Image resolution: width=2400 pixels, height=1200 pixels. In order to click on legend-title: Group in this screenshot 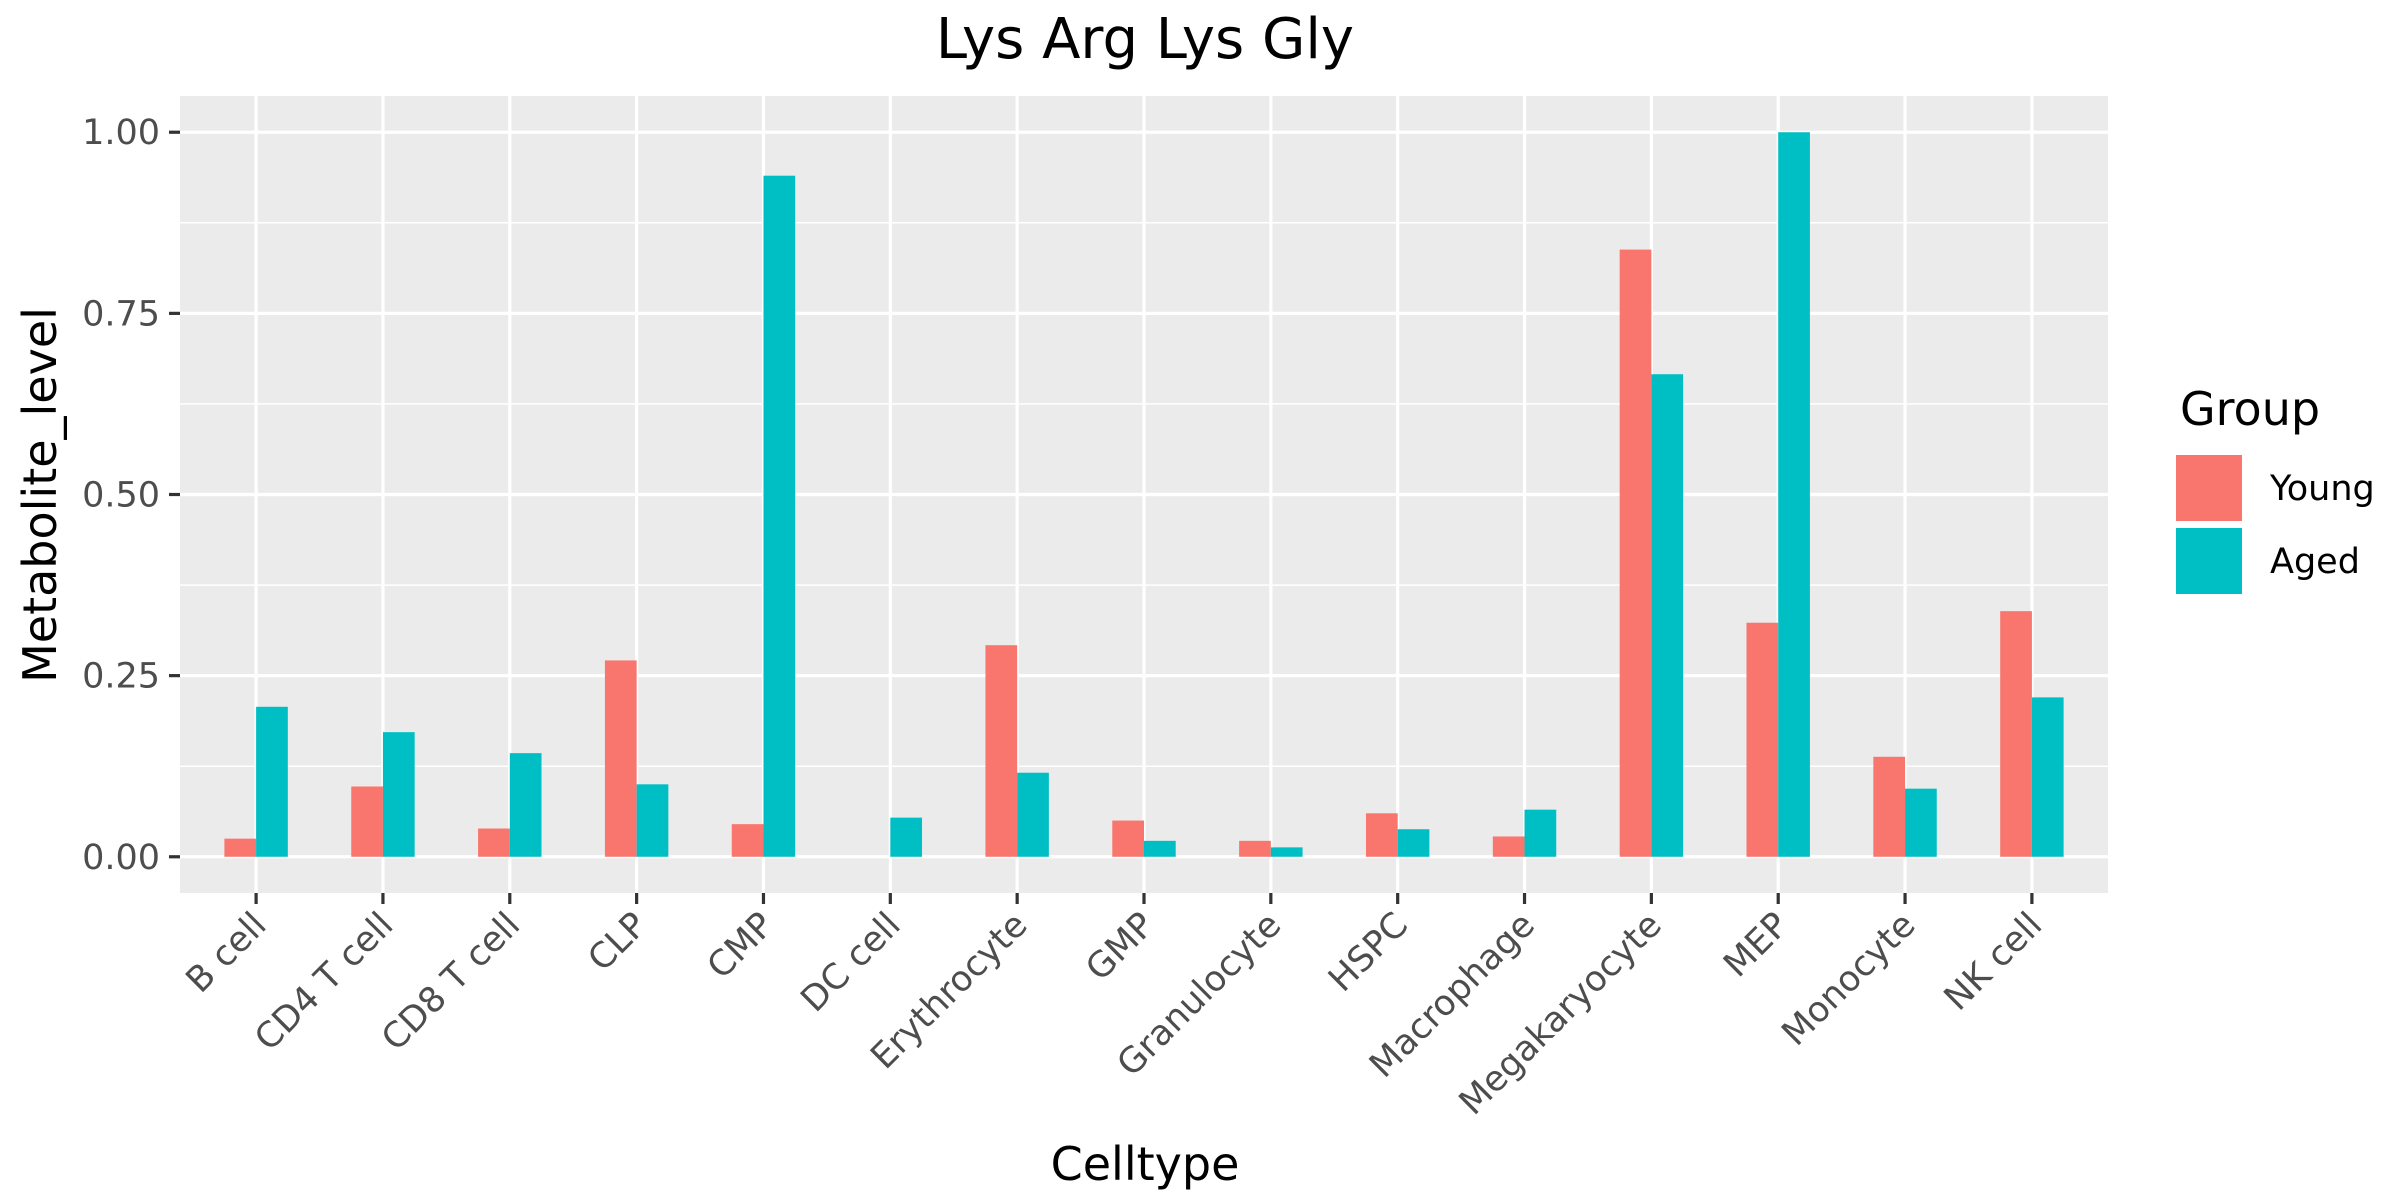, I will do `click(2250, 409)`.